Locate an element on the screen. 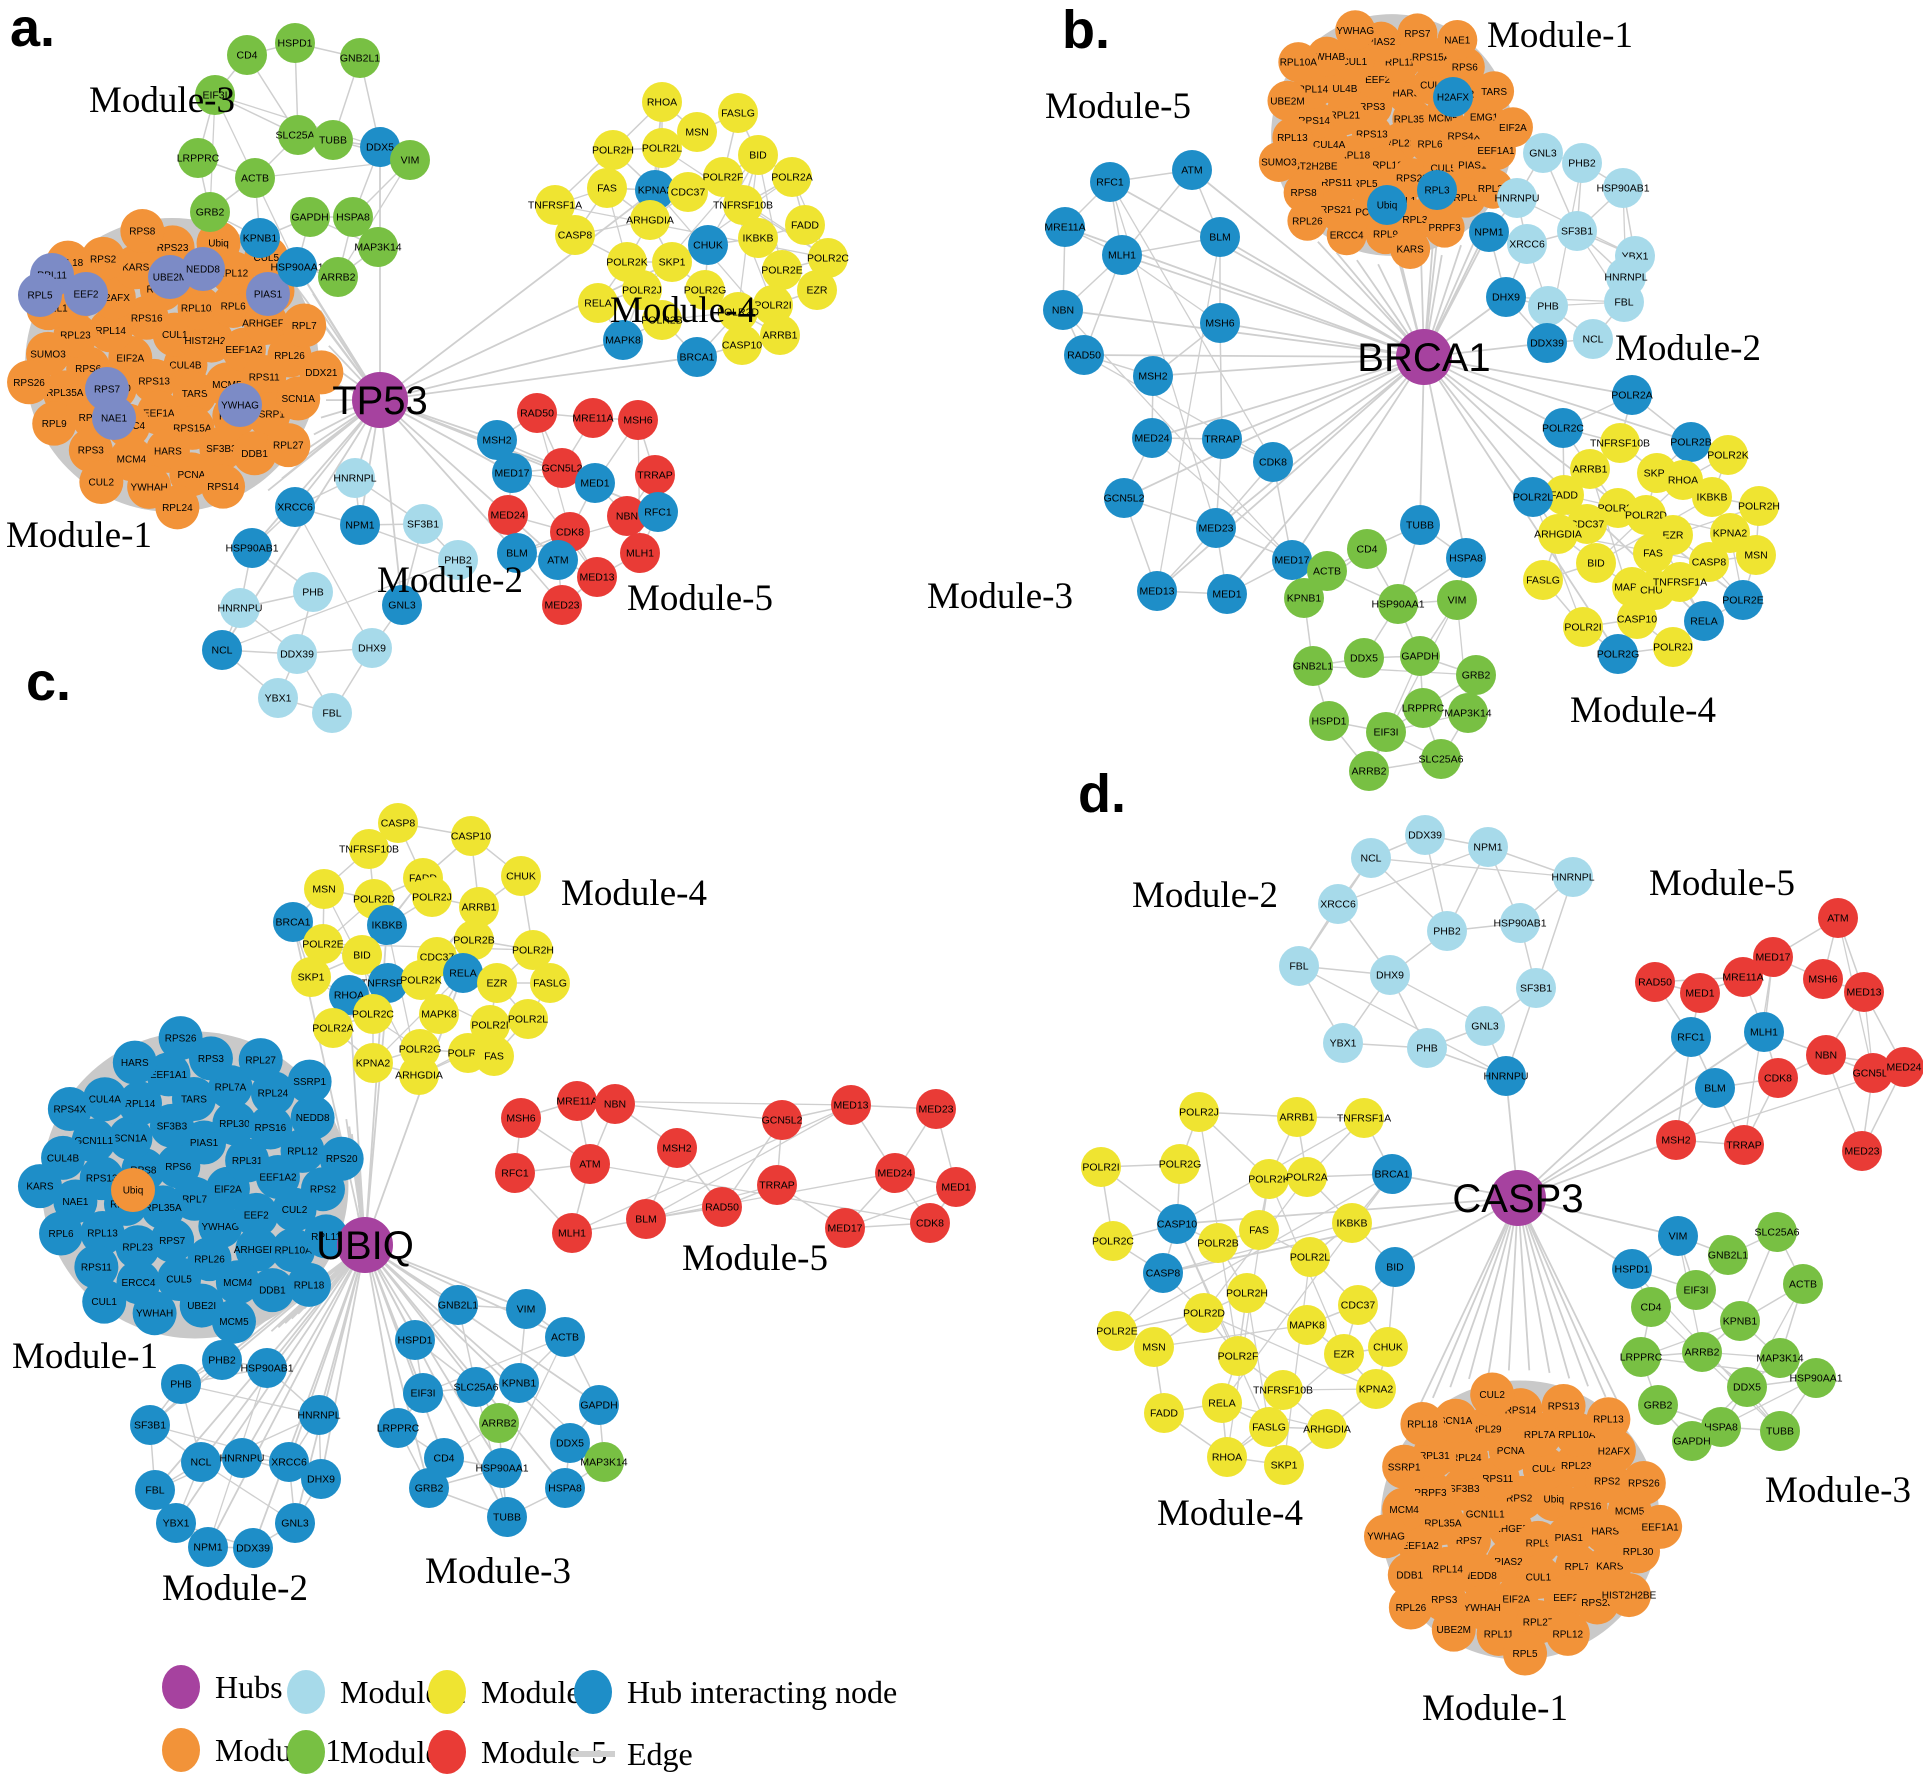 This screenshot has width=1923, height=1775. node-PHB2: PHB2 is located at coordinates (1447, 931).